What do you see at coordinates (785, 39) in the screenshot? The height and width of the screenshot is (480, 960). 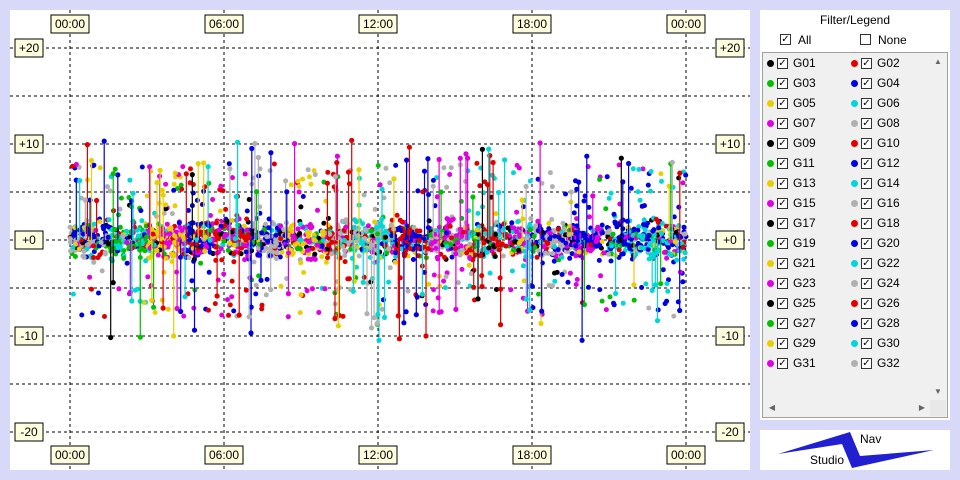 I see `all-checkbox: ✓` at bounding box center [785, 39].